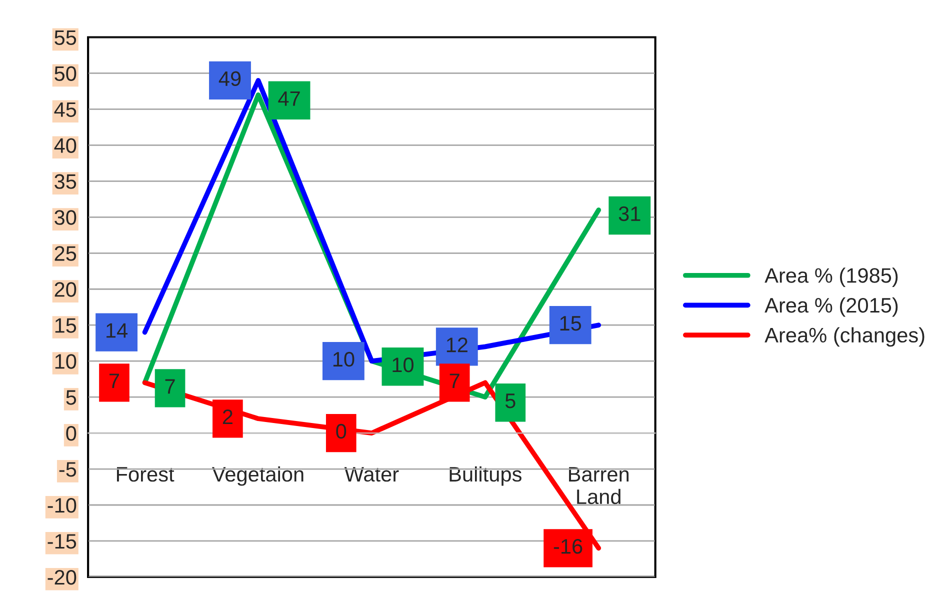 This screenshot has height=601, width=947. Describe the element at coordinates (568, 546) in the screenshot. I see `data-label: -16` at that location.